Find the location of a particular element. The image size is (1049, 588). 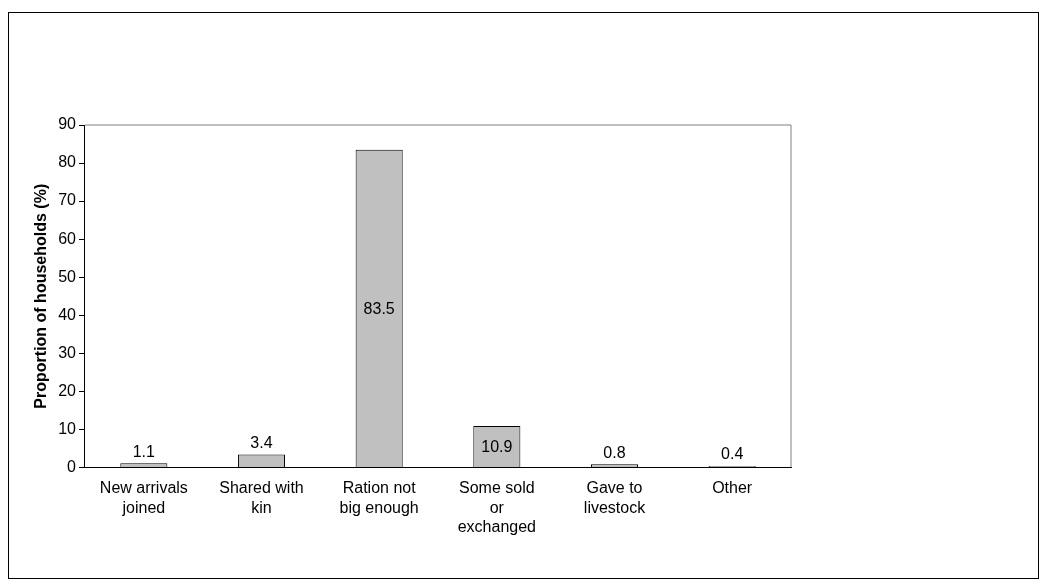

y-tick-label: 60 is located at coordinates (67, 238).